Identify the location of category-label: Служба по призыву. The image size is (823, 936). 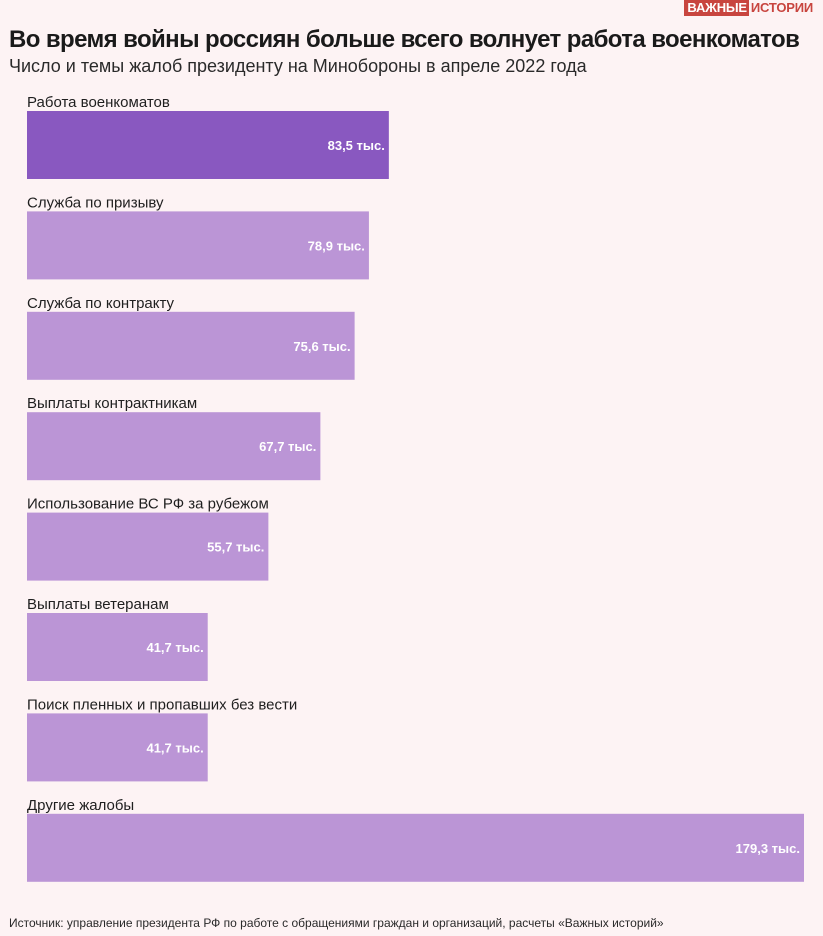
(95, 202).